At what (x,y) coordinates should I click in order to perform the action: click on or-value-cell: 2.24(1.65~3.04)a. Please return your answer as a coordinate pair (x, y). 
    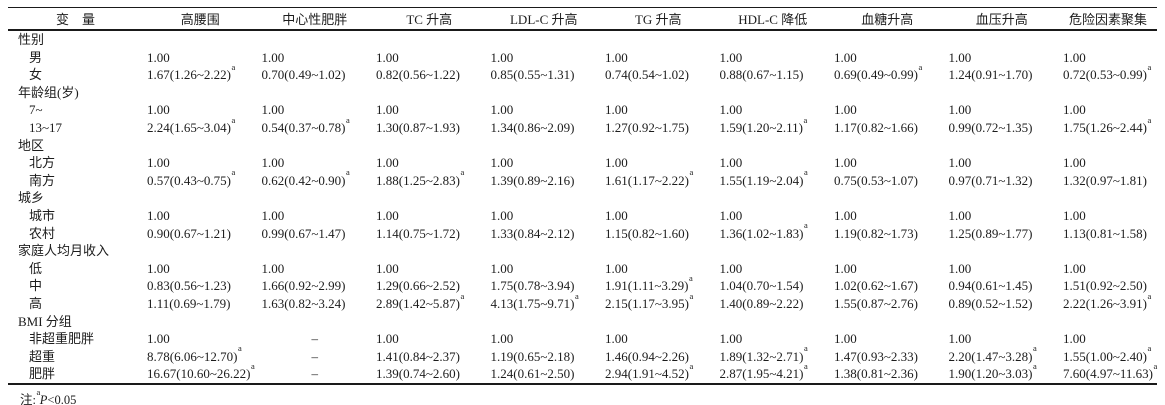
    Looking at the image, I should click on (191, 124).